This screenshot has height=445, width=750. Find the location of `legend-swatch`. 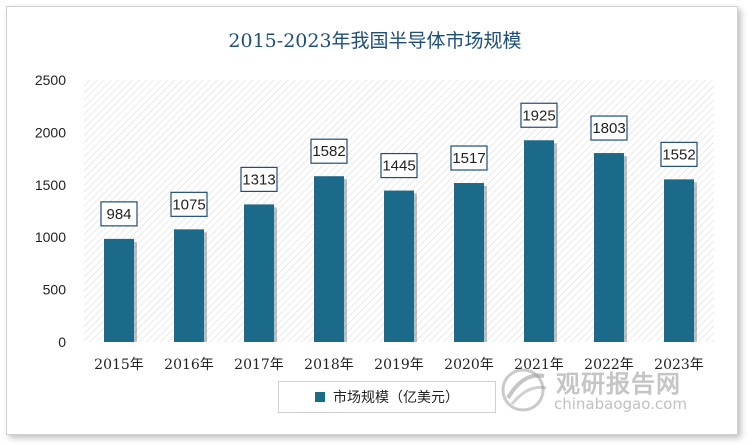

legend-swatch is located at coordinates (320, 397).